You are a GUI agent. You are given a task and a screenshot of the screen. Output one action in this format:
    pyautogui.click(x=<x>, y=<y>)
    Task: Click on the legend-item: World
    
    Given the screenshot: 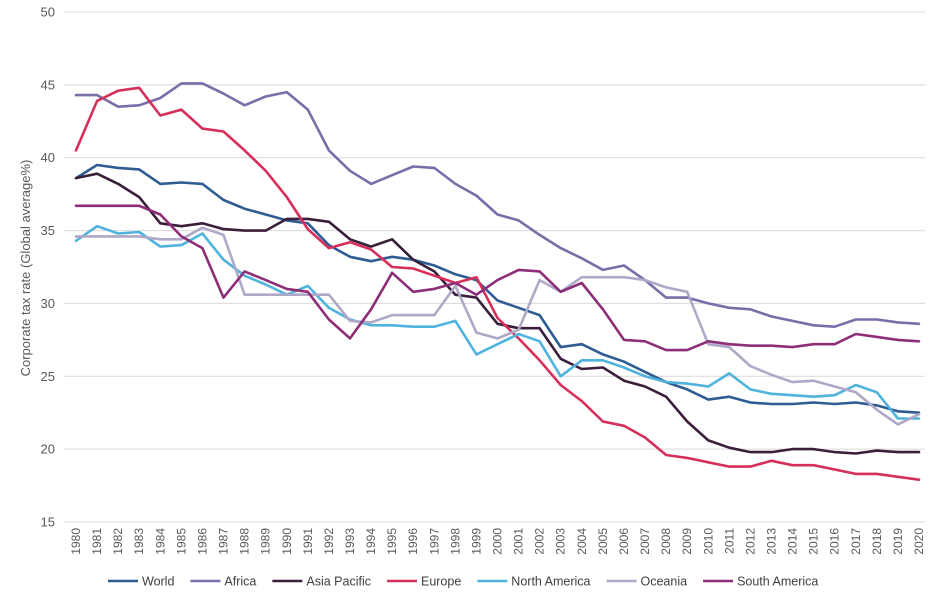 What is the action you would take?
    pyautogui.click(x=141, y=582)
    